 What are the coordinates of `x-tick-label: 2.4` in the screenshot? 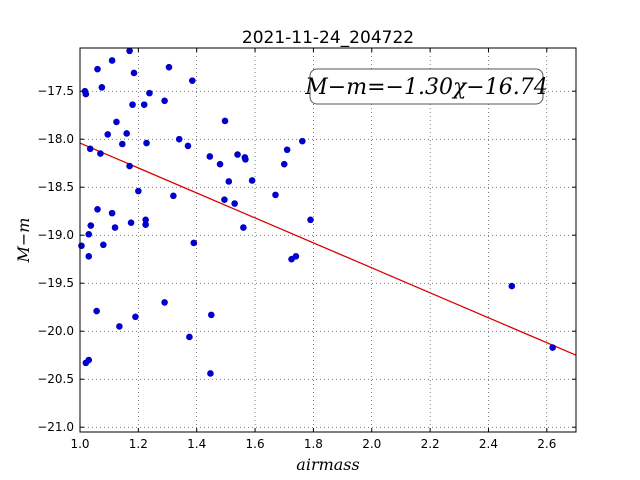 It's located at (488, 444).